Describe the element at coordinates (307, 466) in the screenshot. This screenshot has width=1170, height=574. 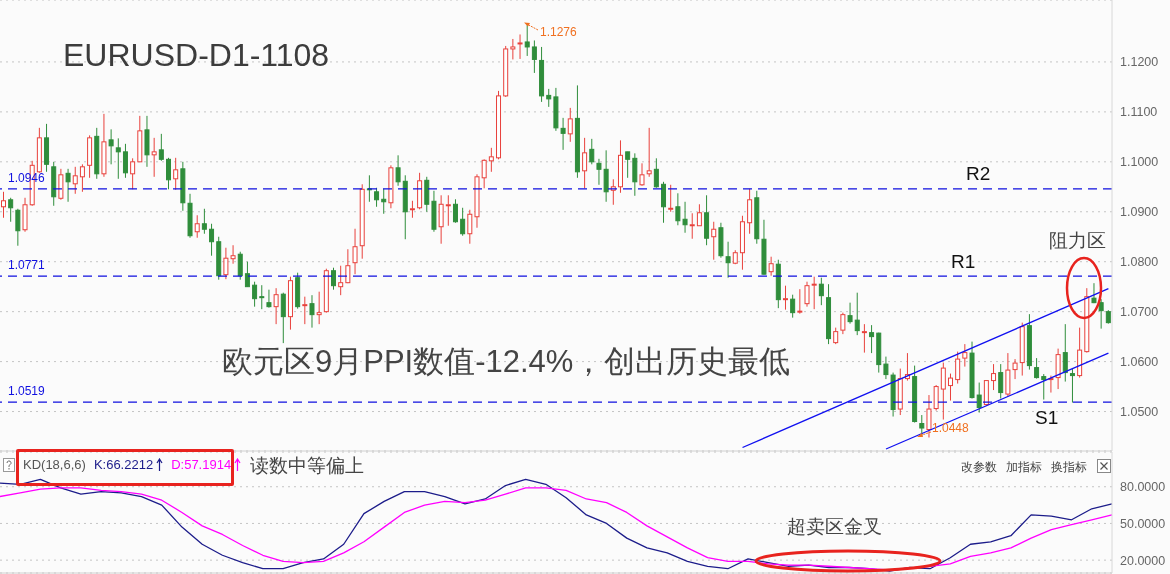
I see `annotation: 读数中等偏上` at that location.